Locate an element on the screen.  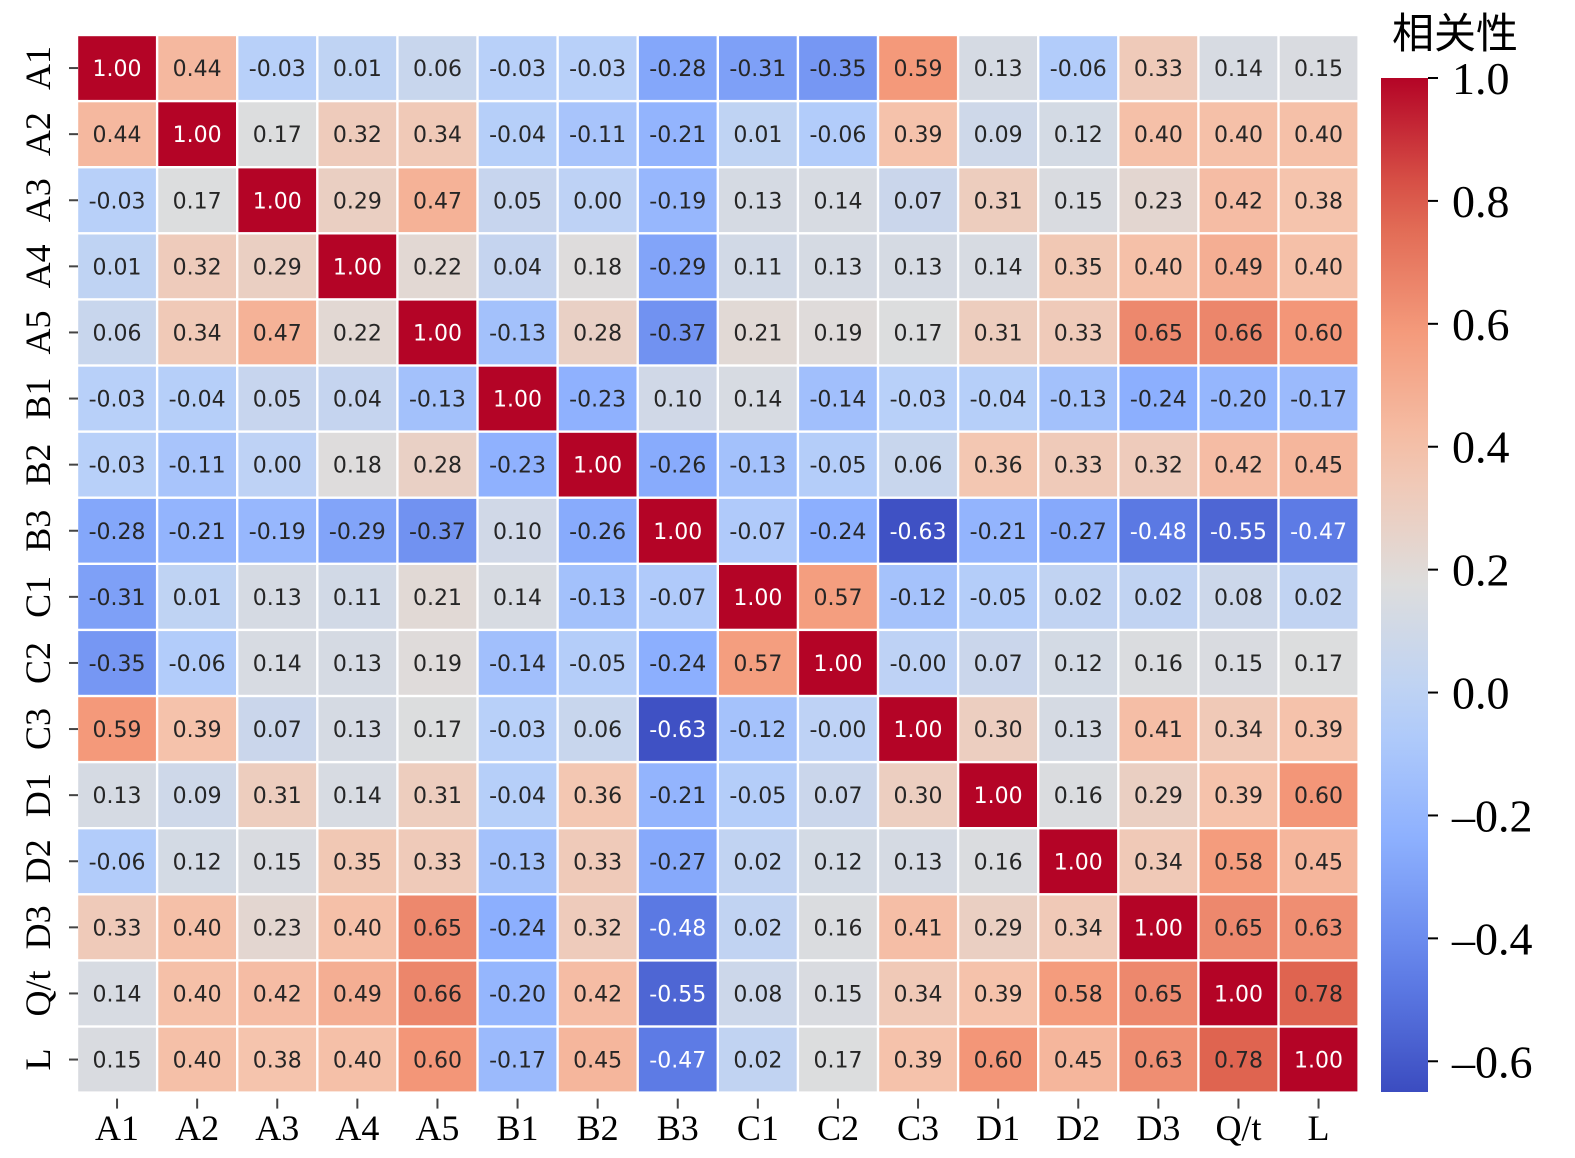
heatmap-cell-label: 0.63 is located at coordinates (1158, 1061).